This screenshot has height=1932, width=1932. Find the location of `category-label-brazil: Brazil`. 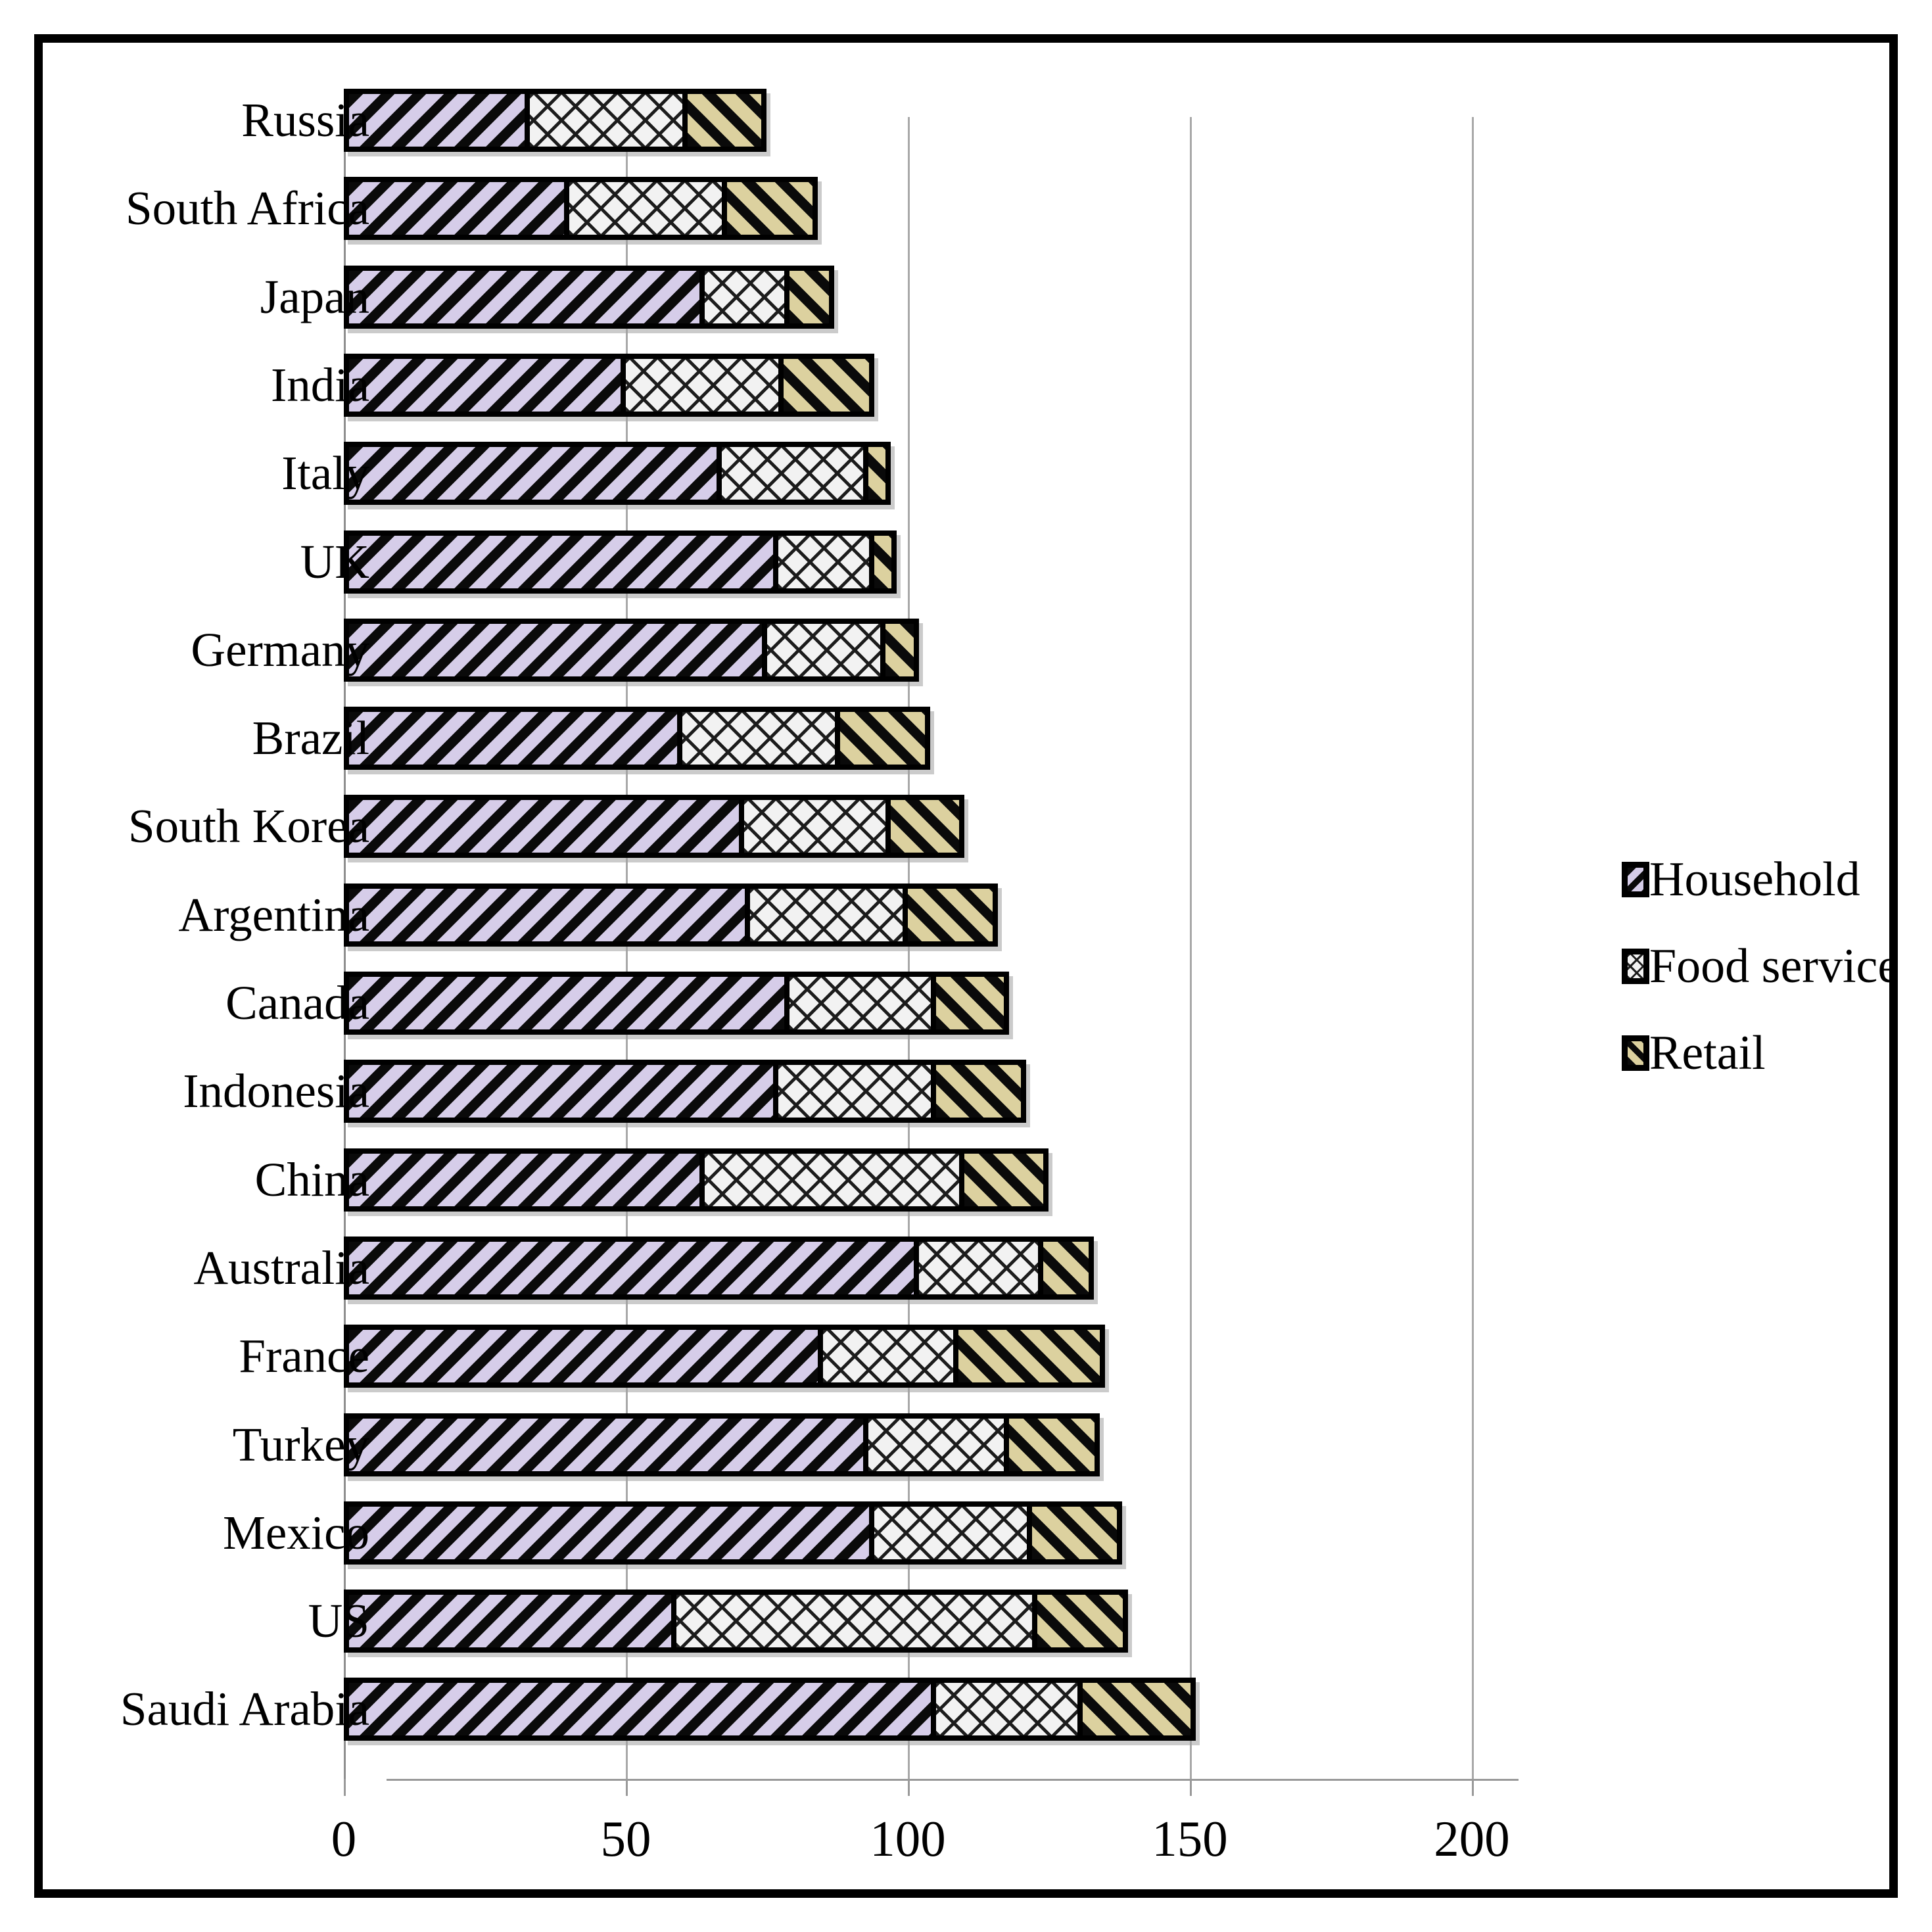

category-label-brazil: Brazil is located at coordinates (311, 738).